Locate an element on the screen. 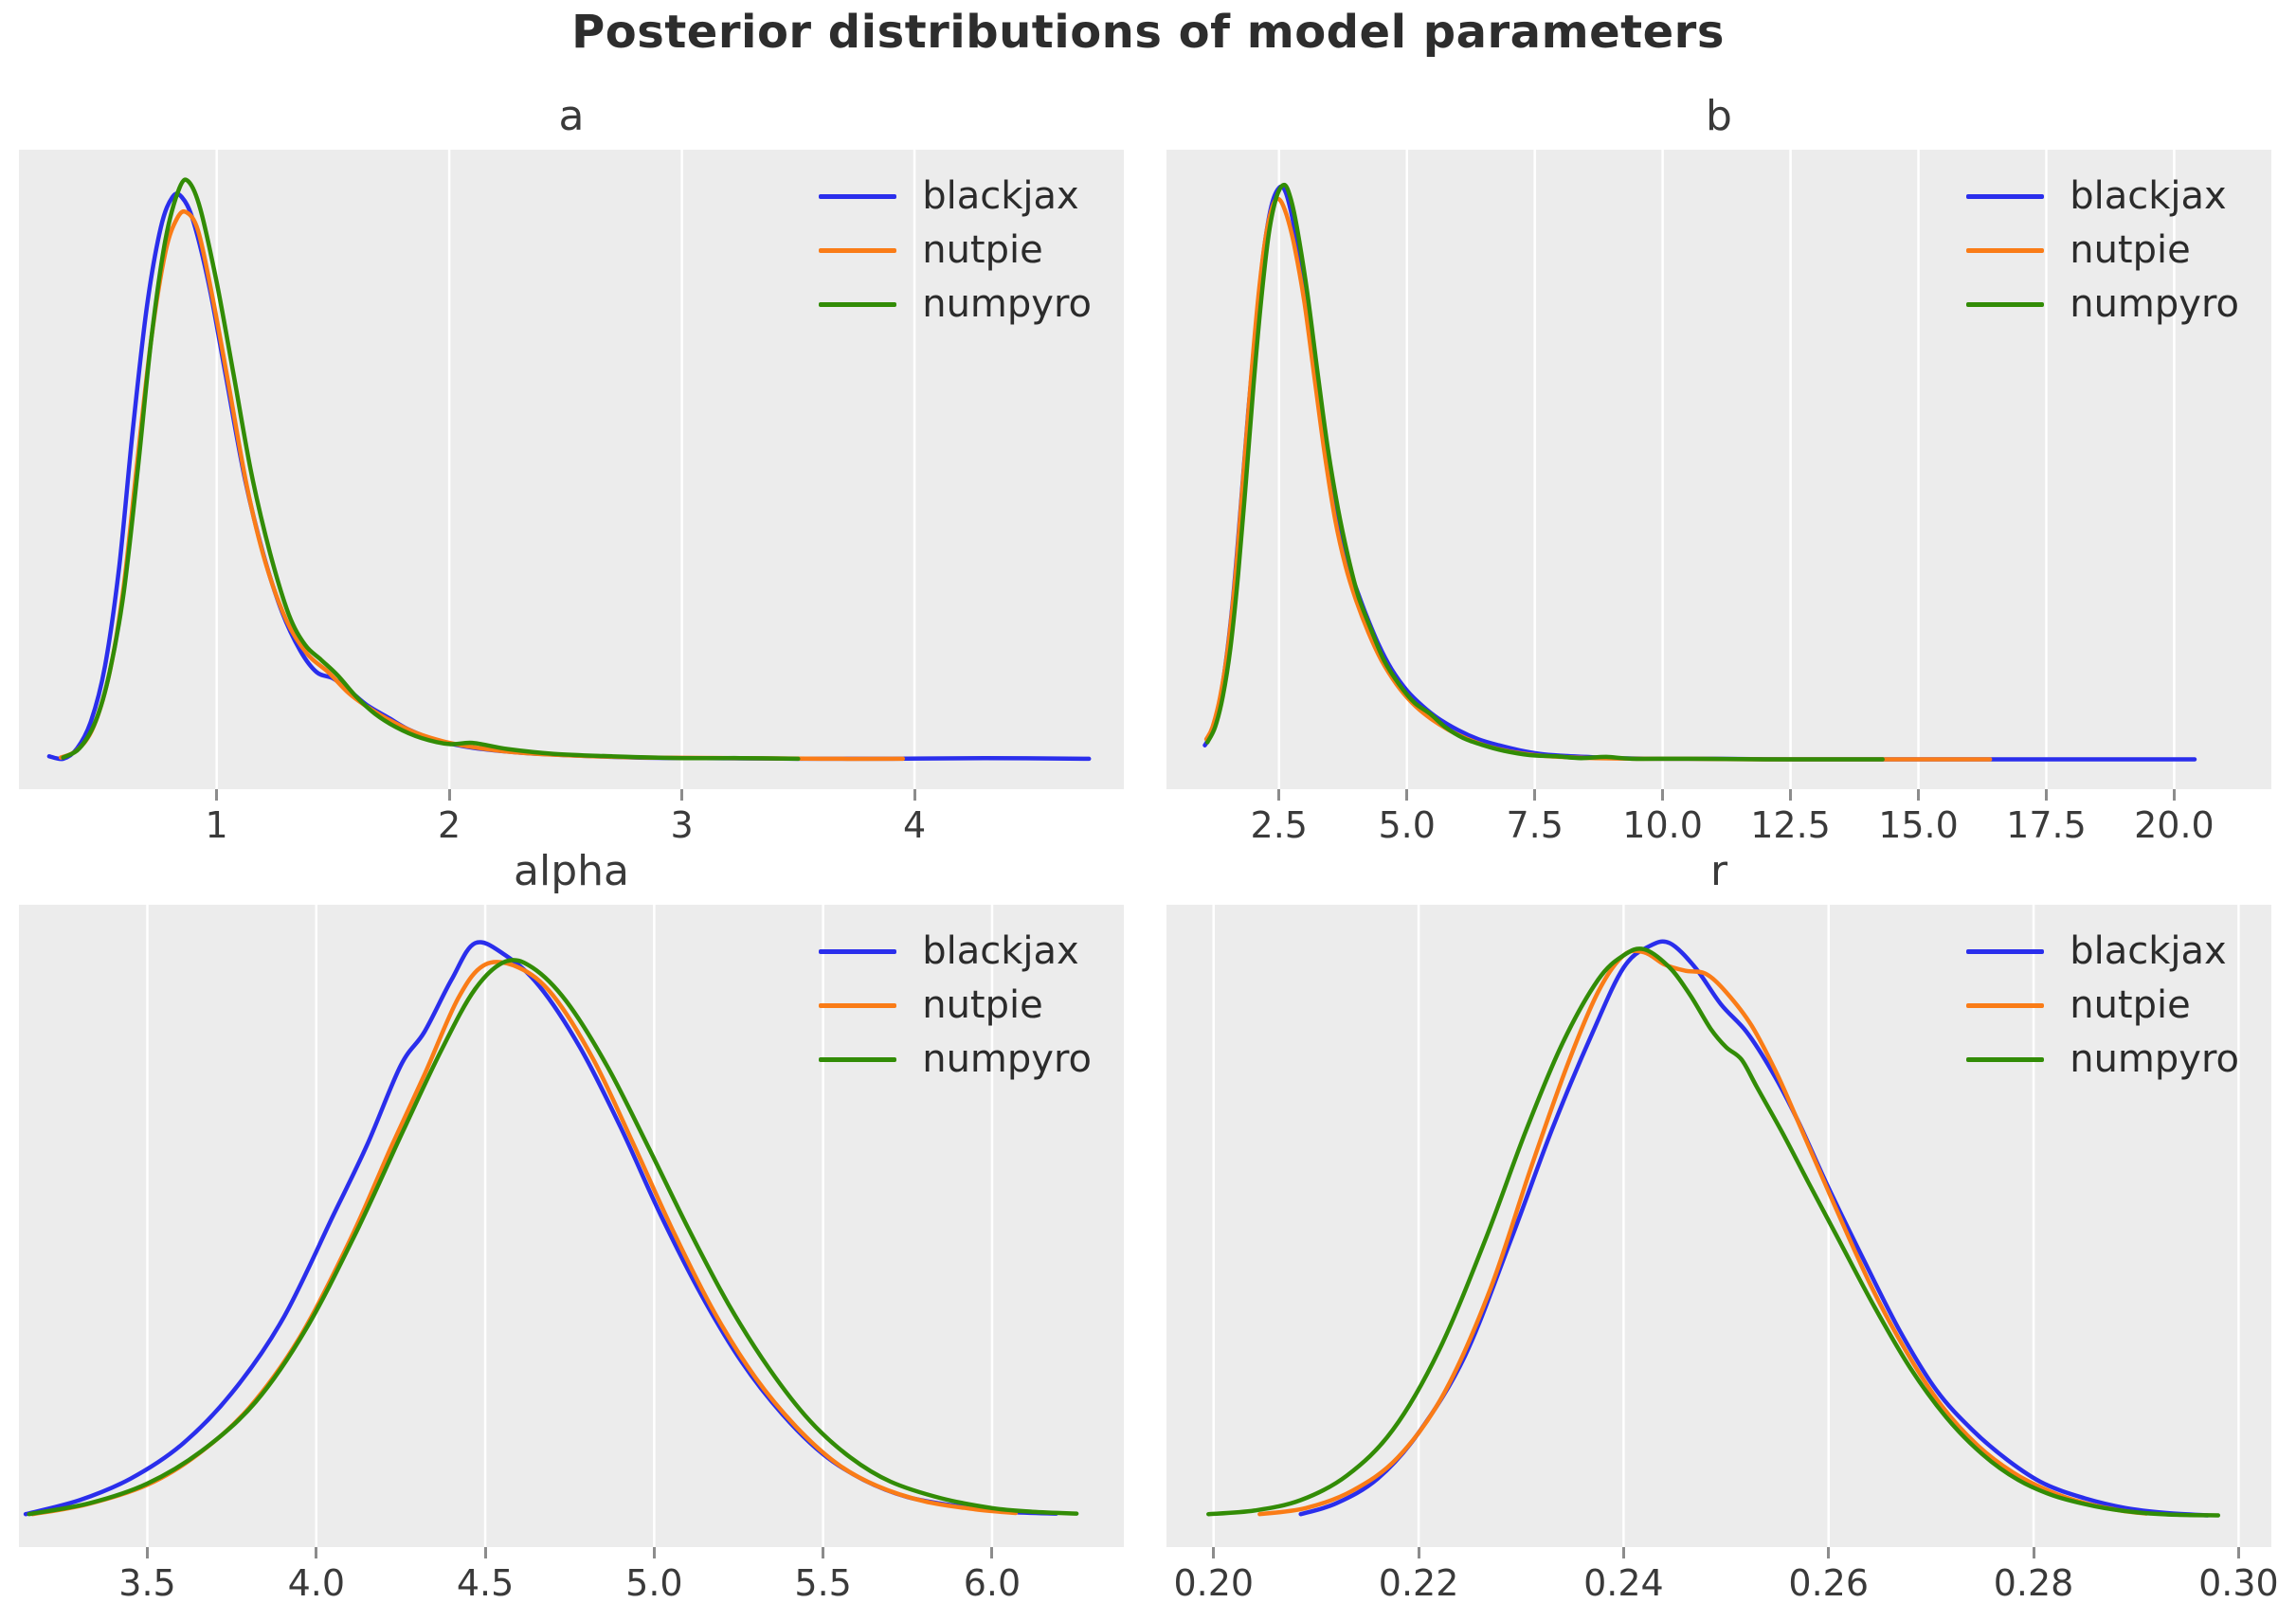  x-tick-label: 4.5 is located at coordinates (485, 1583).